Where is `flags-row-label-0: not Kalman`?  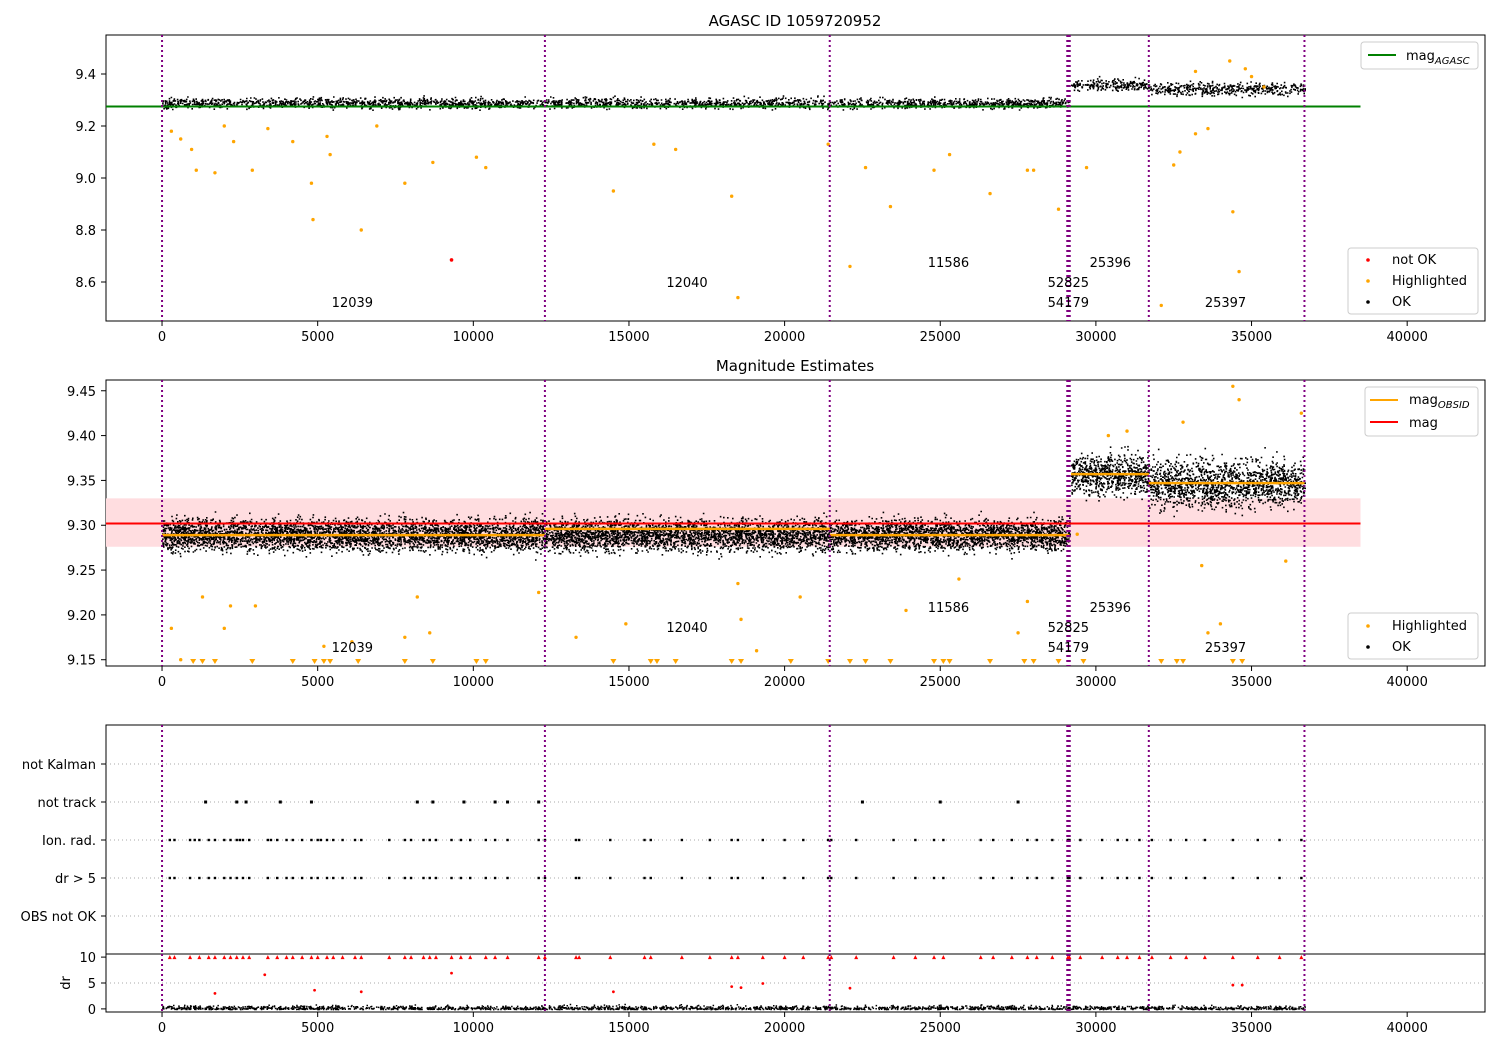
flags-row-label-0: not Kalman is located at coordinates (59, 765).